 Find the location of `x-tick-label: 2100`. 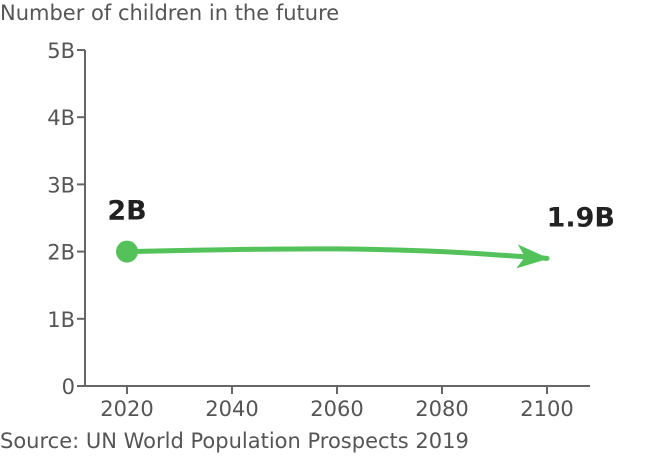

x-tick-label: 2100 is located at coordinates (546, 409).